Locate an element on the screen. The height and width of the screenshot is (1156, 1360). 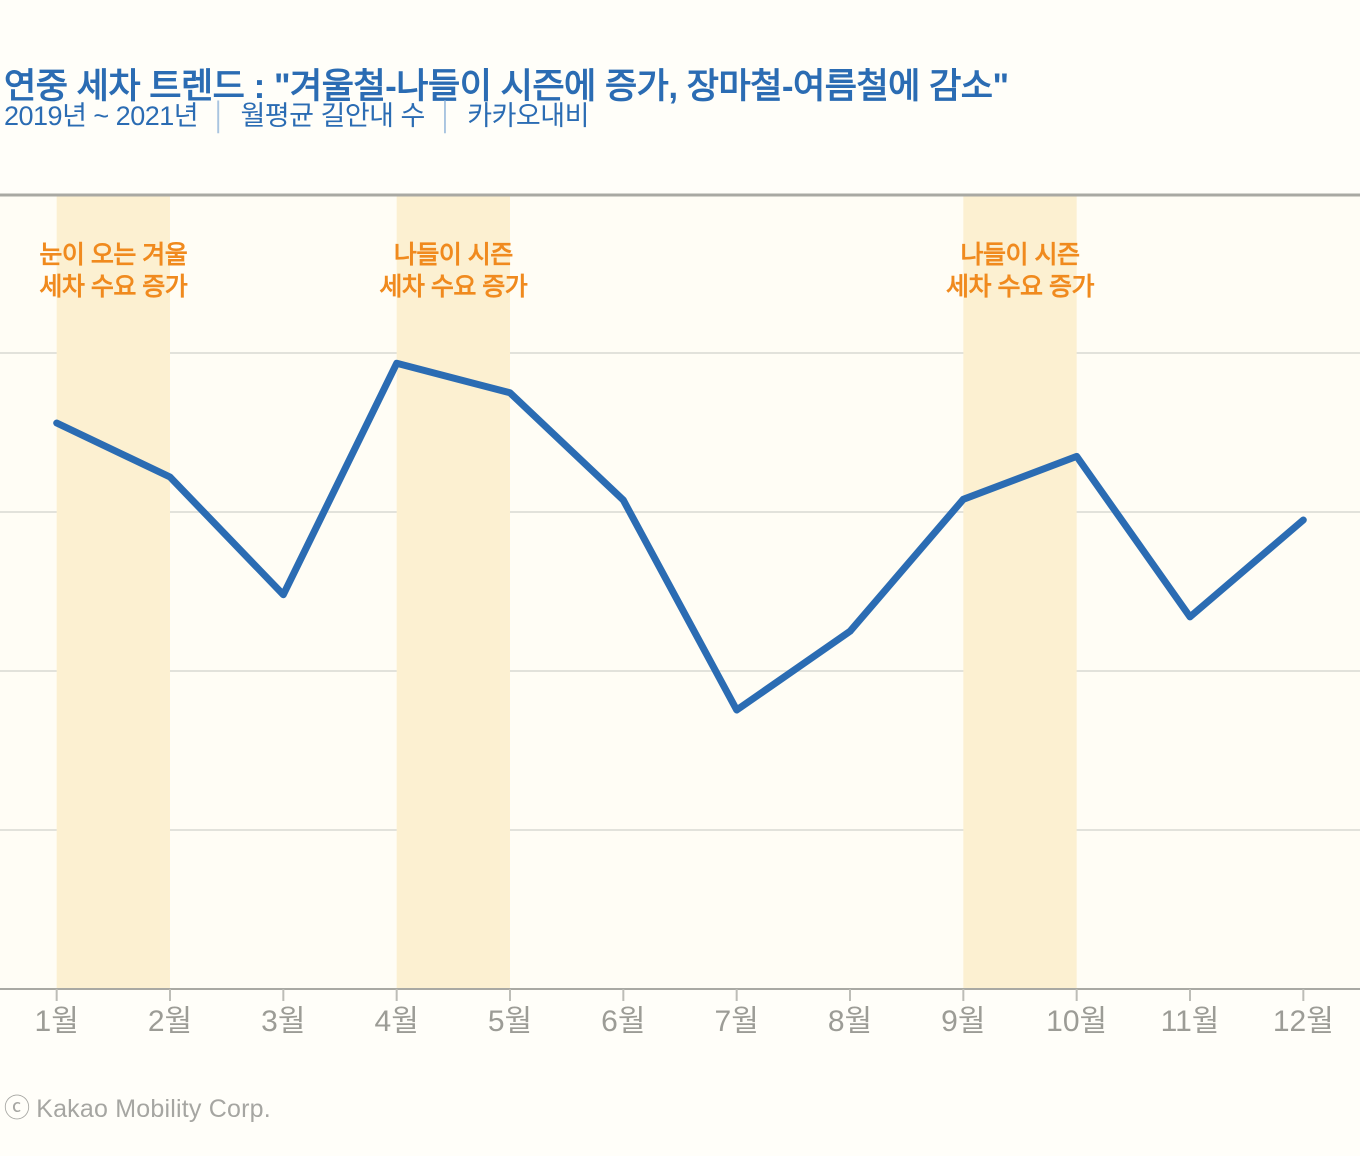
x-tick-label: 12월 is located at coordinates (1303, 1021).